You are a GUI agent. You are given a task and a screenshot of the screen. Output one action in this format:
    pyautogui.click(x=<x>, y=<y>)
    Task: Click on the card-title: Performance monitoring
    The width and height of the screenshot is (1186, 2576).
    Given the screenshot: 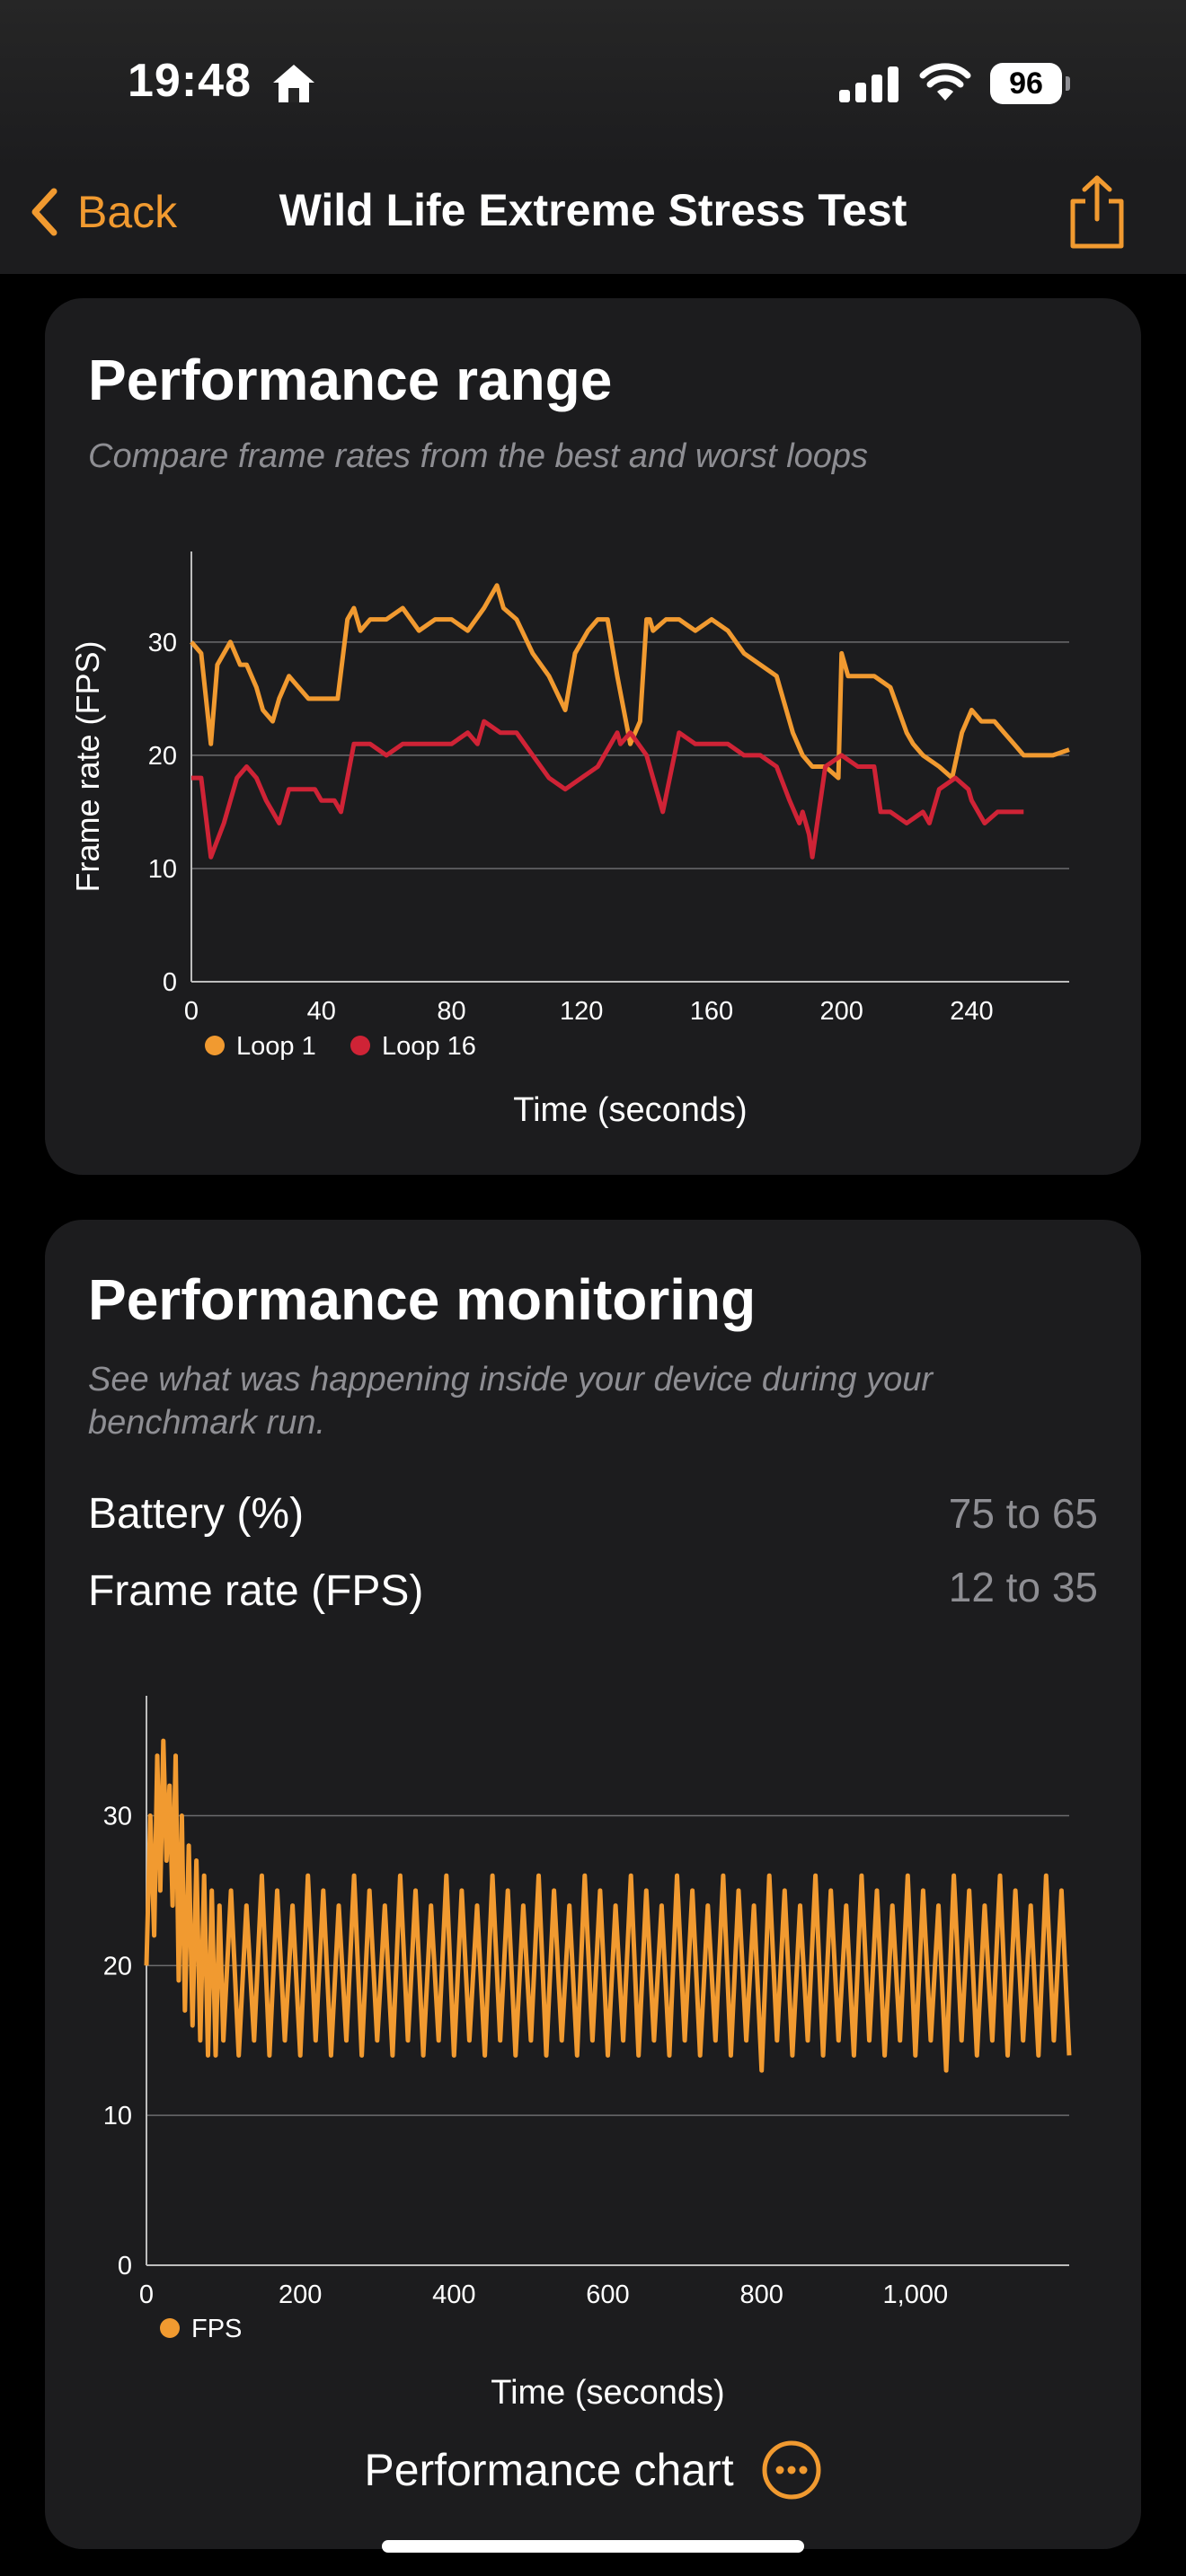 What is the action you would take?
    pyautogui.click(x=422, y=1299)
    